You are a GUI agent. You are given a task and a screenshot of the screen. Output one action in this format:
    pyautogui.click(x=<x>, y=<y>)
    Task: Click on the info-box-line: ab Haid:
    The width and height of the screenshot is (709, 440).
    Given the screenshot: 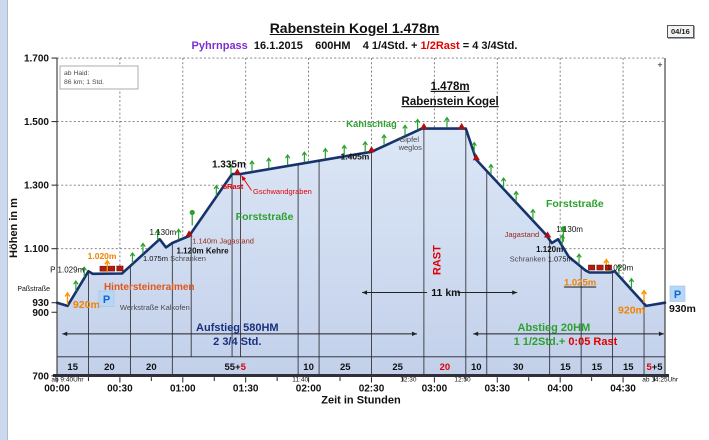 What is the action you would take?
    pyautogui.click(x=76, y=73)
    